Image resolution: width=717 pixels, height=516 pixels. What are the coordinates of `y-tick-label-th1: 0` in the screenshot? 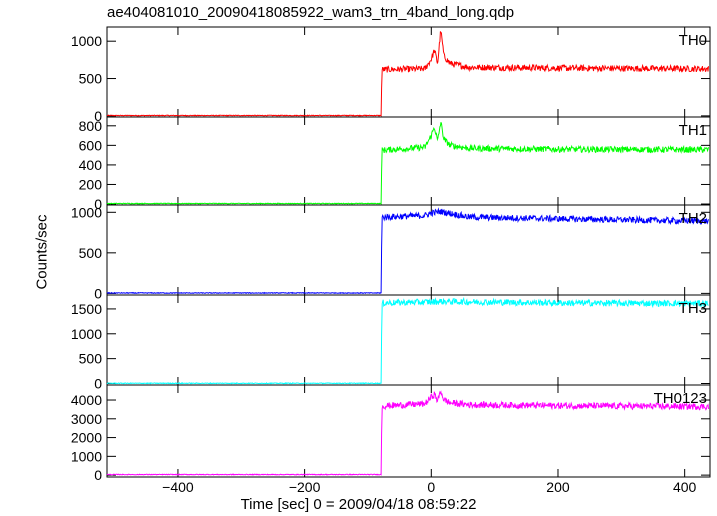 It's located at (98, 204).